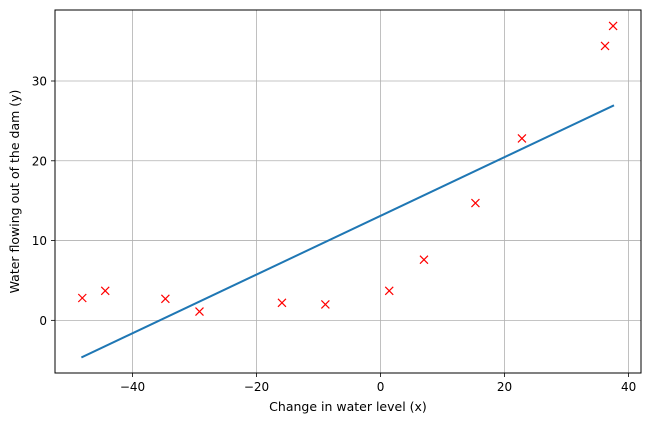 The height and width of the screenshot is (424, 650). I want to click on x-axis-ticks: −40 −20 0 20 40, so click(378, 383).